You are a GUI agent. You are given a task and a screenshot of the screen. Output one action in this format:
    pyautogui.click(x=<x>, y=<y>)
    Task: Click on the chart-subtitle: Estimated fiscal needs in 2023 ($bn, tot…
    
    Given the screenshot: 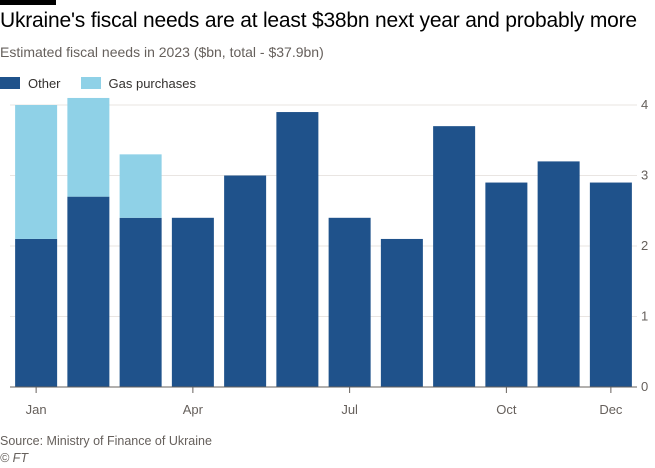 What is the action you would take?
    pyautogui.click(x=162, y=52)
    